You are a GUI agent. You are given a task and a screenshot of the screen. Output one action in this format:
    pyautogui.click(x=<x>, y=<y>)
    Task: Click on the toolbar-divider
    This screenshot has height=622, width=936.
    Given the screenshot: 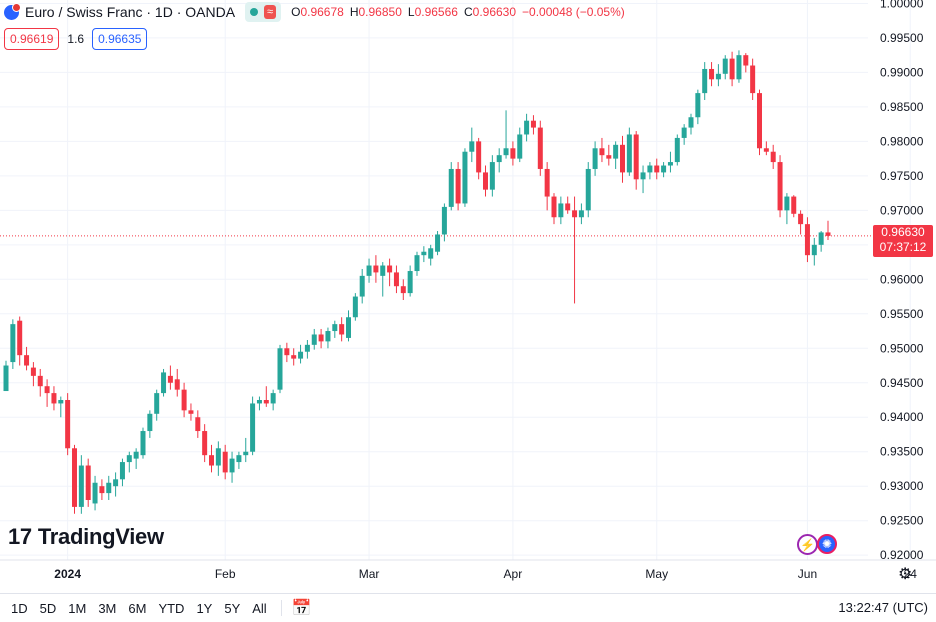 What is the action you would take?
    pyautogui.click(x=281, y=608)
    